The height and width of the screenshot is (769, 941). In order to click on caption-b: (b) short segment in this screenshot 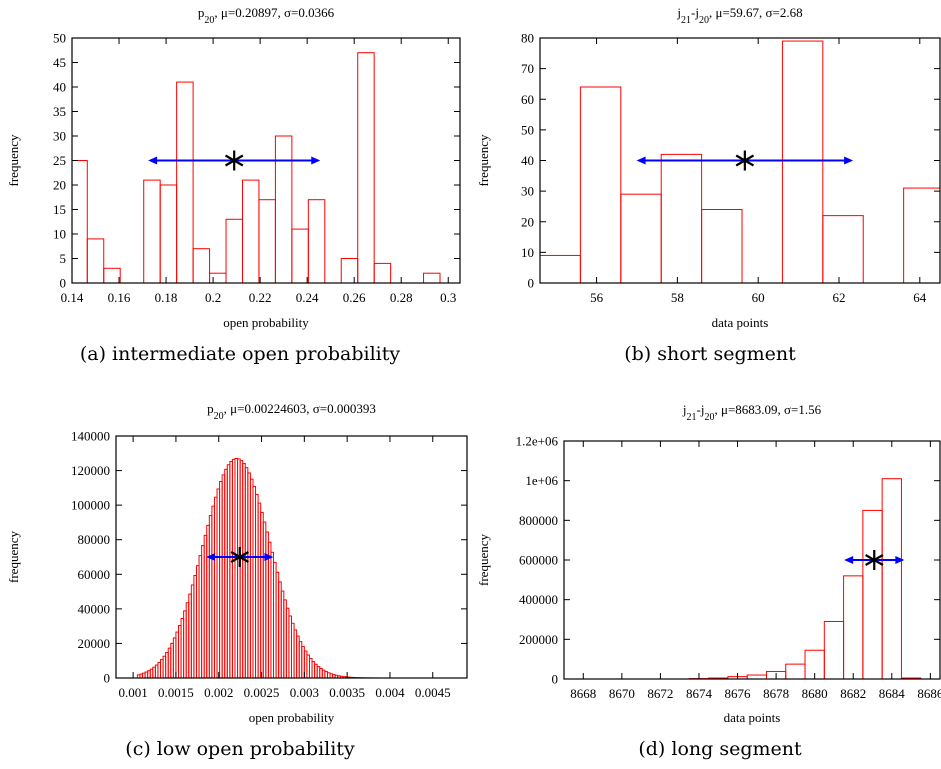, I will do `click(710, 354)`.